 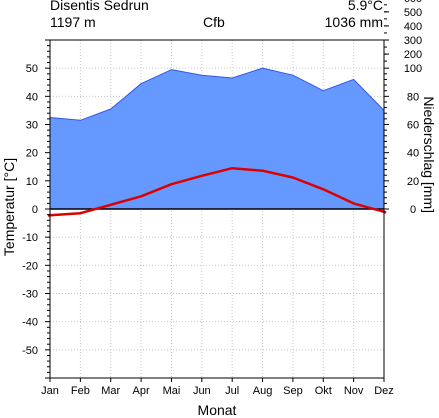 What do you see at coordinates (217, 410) in the screenshot?
I see `x-axis-label: Monat` at bounding box center [217, 410].